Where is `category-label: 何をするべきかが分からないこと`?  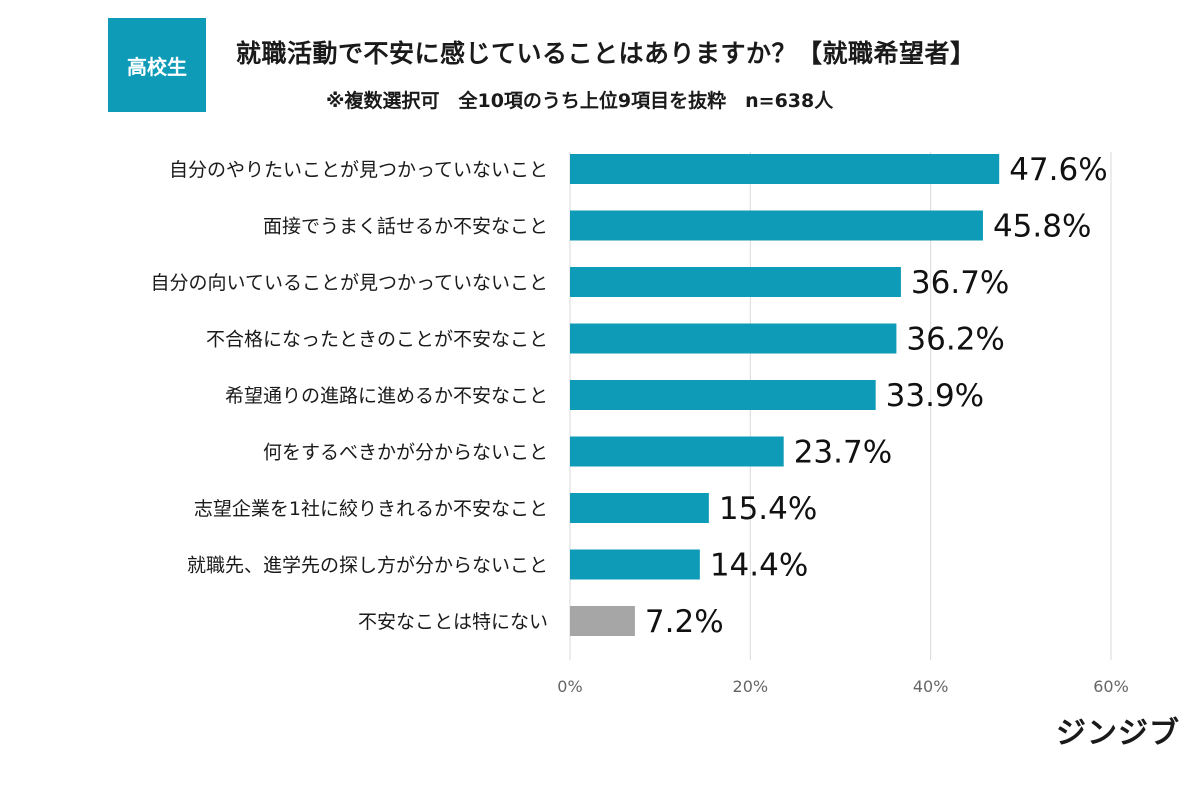 category-label: 何をするべきかが分からないこと is located at coordinates (405, 453).